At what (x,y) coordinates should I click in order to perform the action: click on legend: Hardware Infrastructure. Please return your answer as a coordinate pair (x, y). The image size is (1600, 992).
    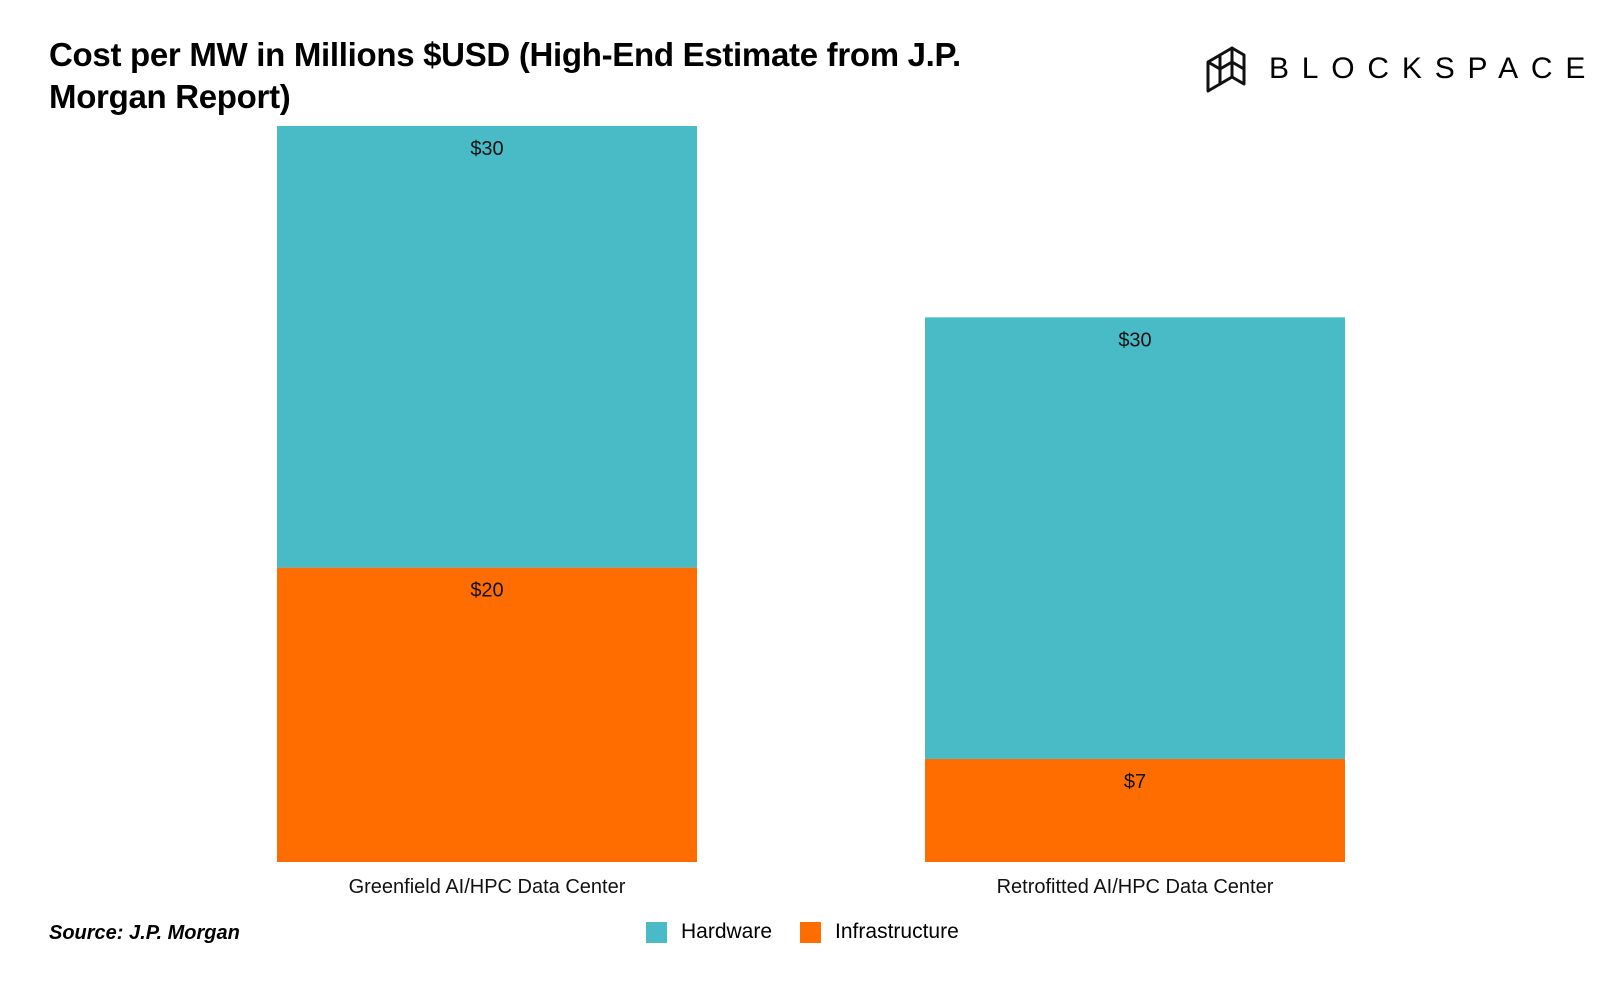
    Looking at the image, I should click on (816, 932).